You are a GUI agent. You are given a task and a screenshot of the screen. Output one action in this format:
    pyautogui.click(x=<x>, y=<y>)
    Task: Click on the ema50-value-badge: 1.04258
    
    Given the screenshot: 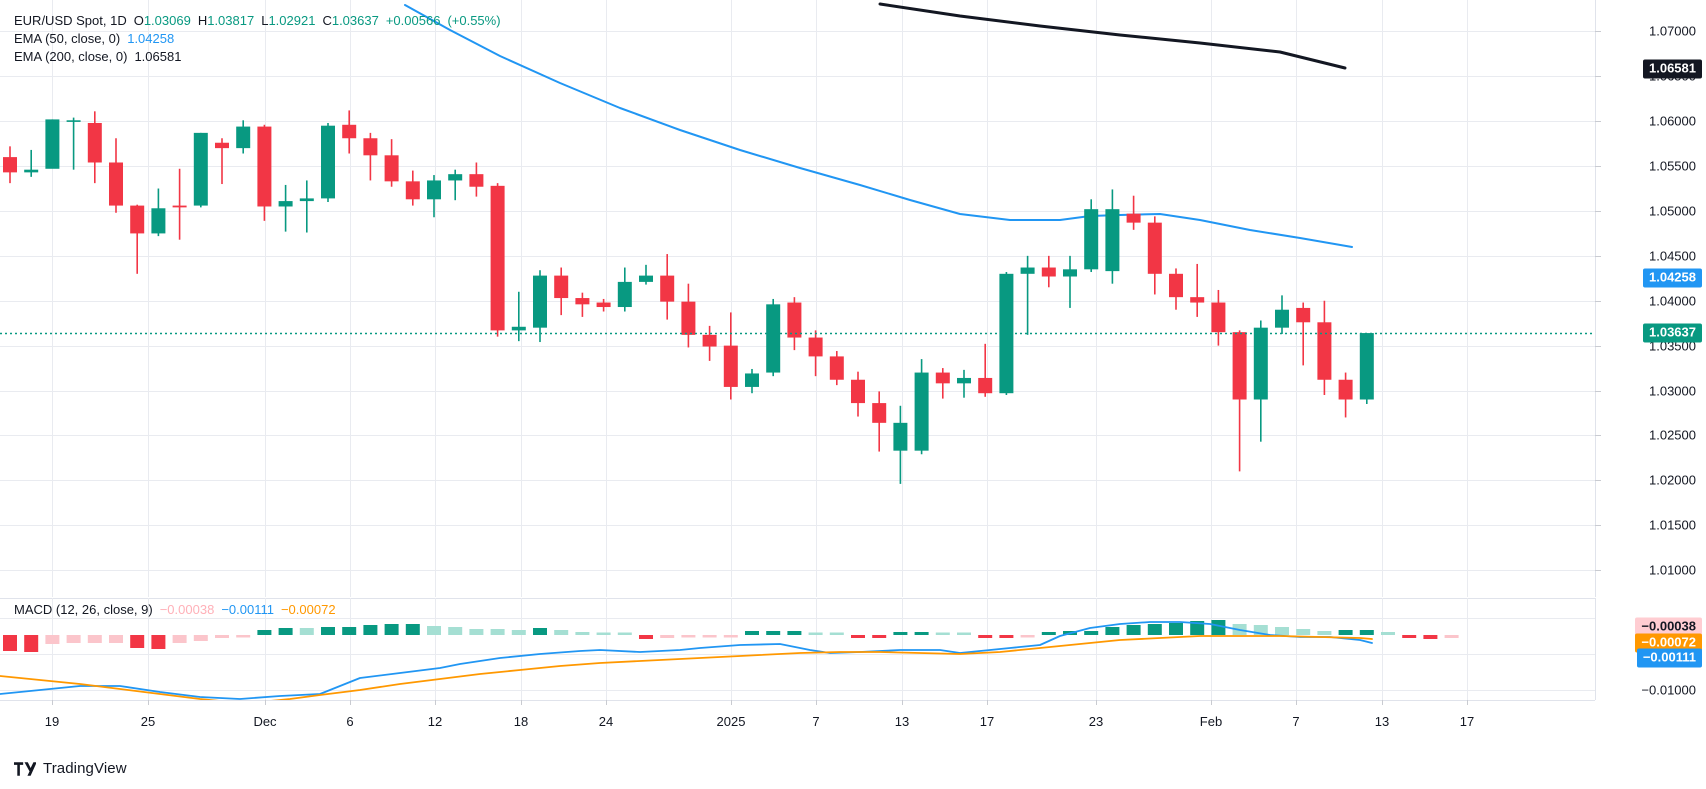 What is the action you would take?
    pyautogui.click(x=1672, y=278)
    